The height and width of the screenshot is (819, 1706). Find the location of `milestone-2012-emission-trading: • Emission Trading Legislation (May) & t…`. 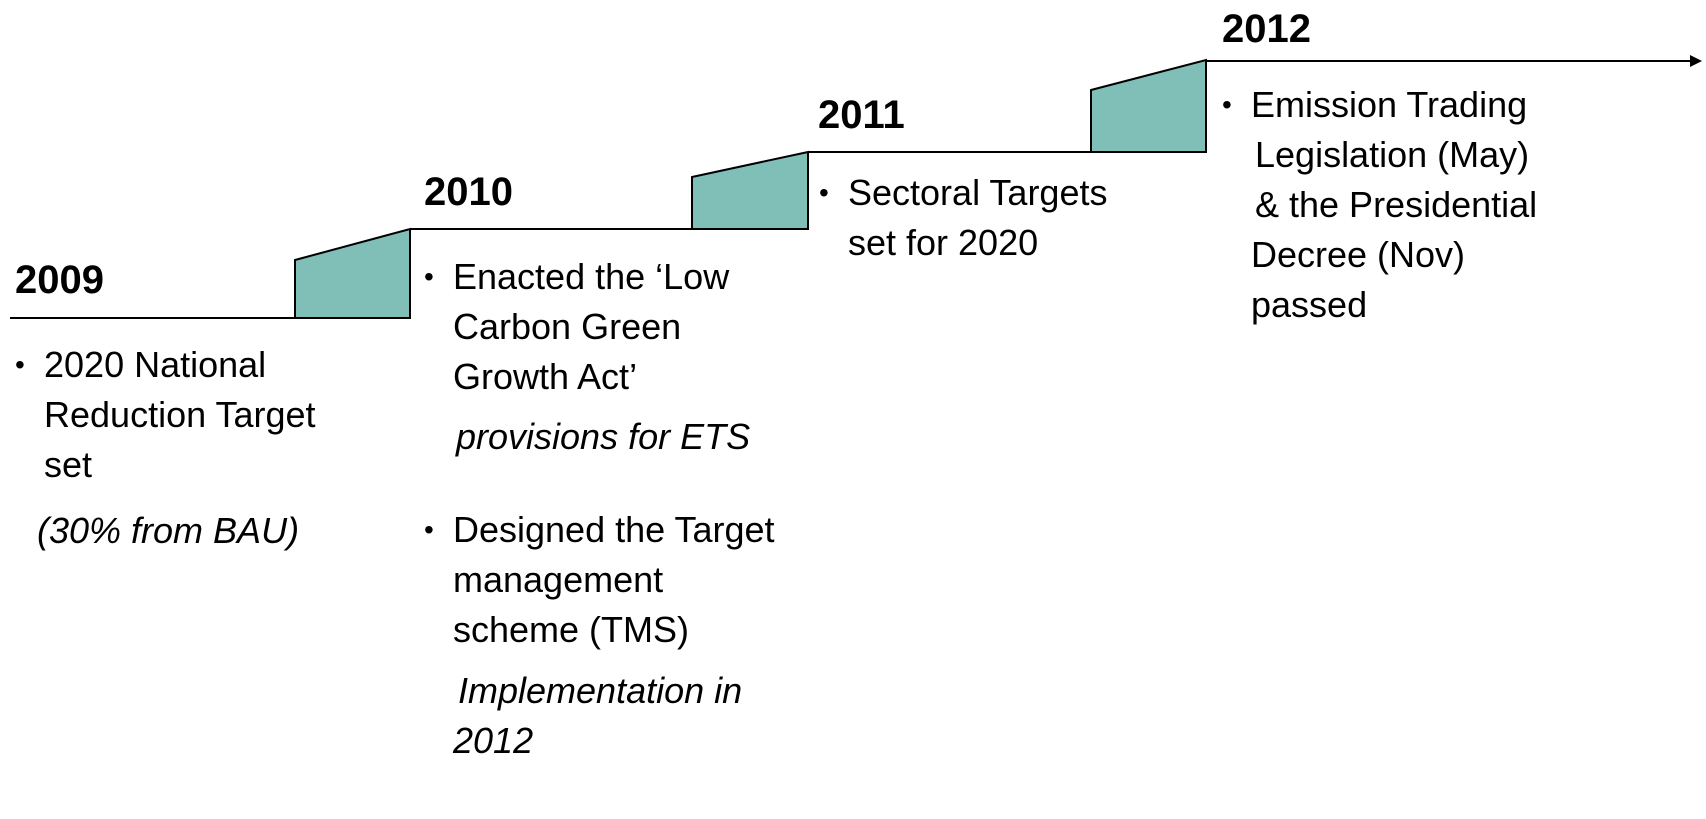

milestone-2012-emission-trading: • Emission Trading Legislation (May) & t… is located at coordinates (1379, 205).